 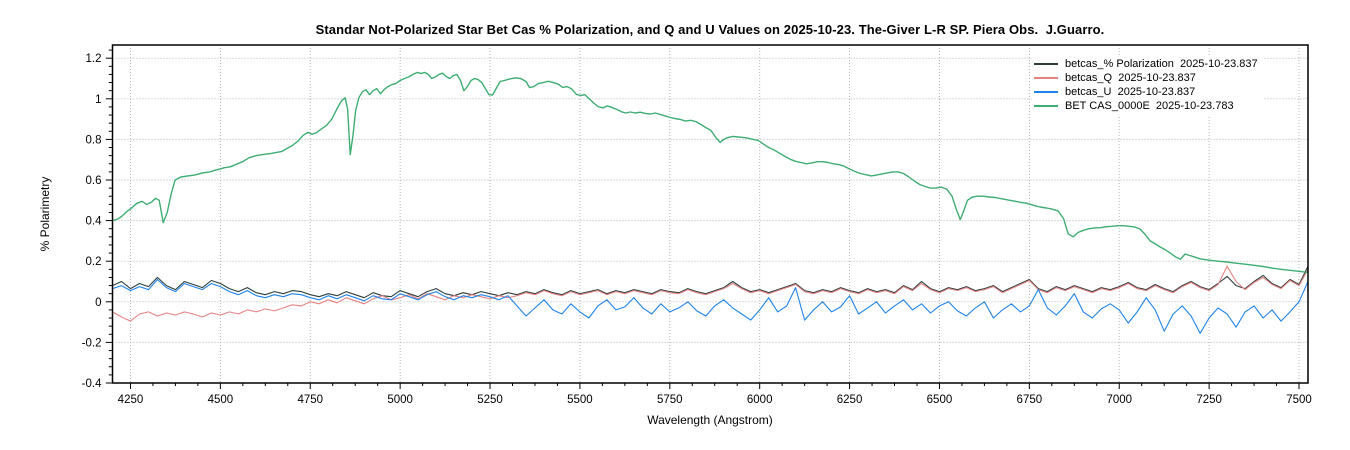 What do you see at coordinates (1149, 106) in the screenshot?
I see `legend-label: BET CAS_0000E 2025-10-23.783` at bounding box center [1149, 106].